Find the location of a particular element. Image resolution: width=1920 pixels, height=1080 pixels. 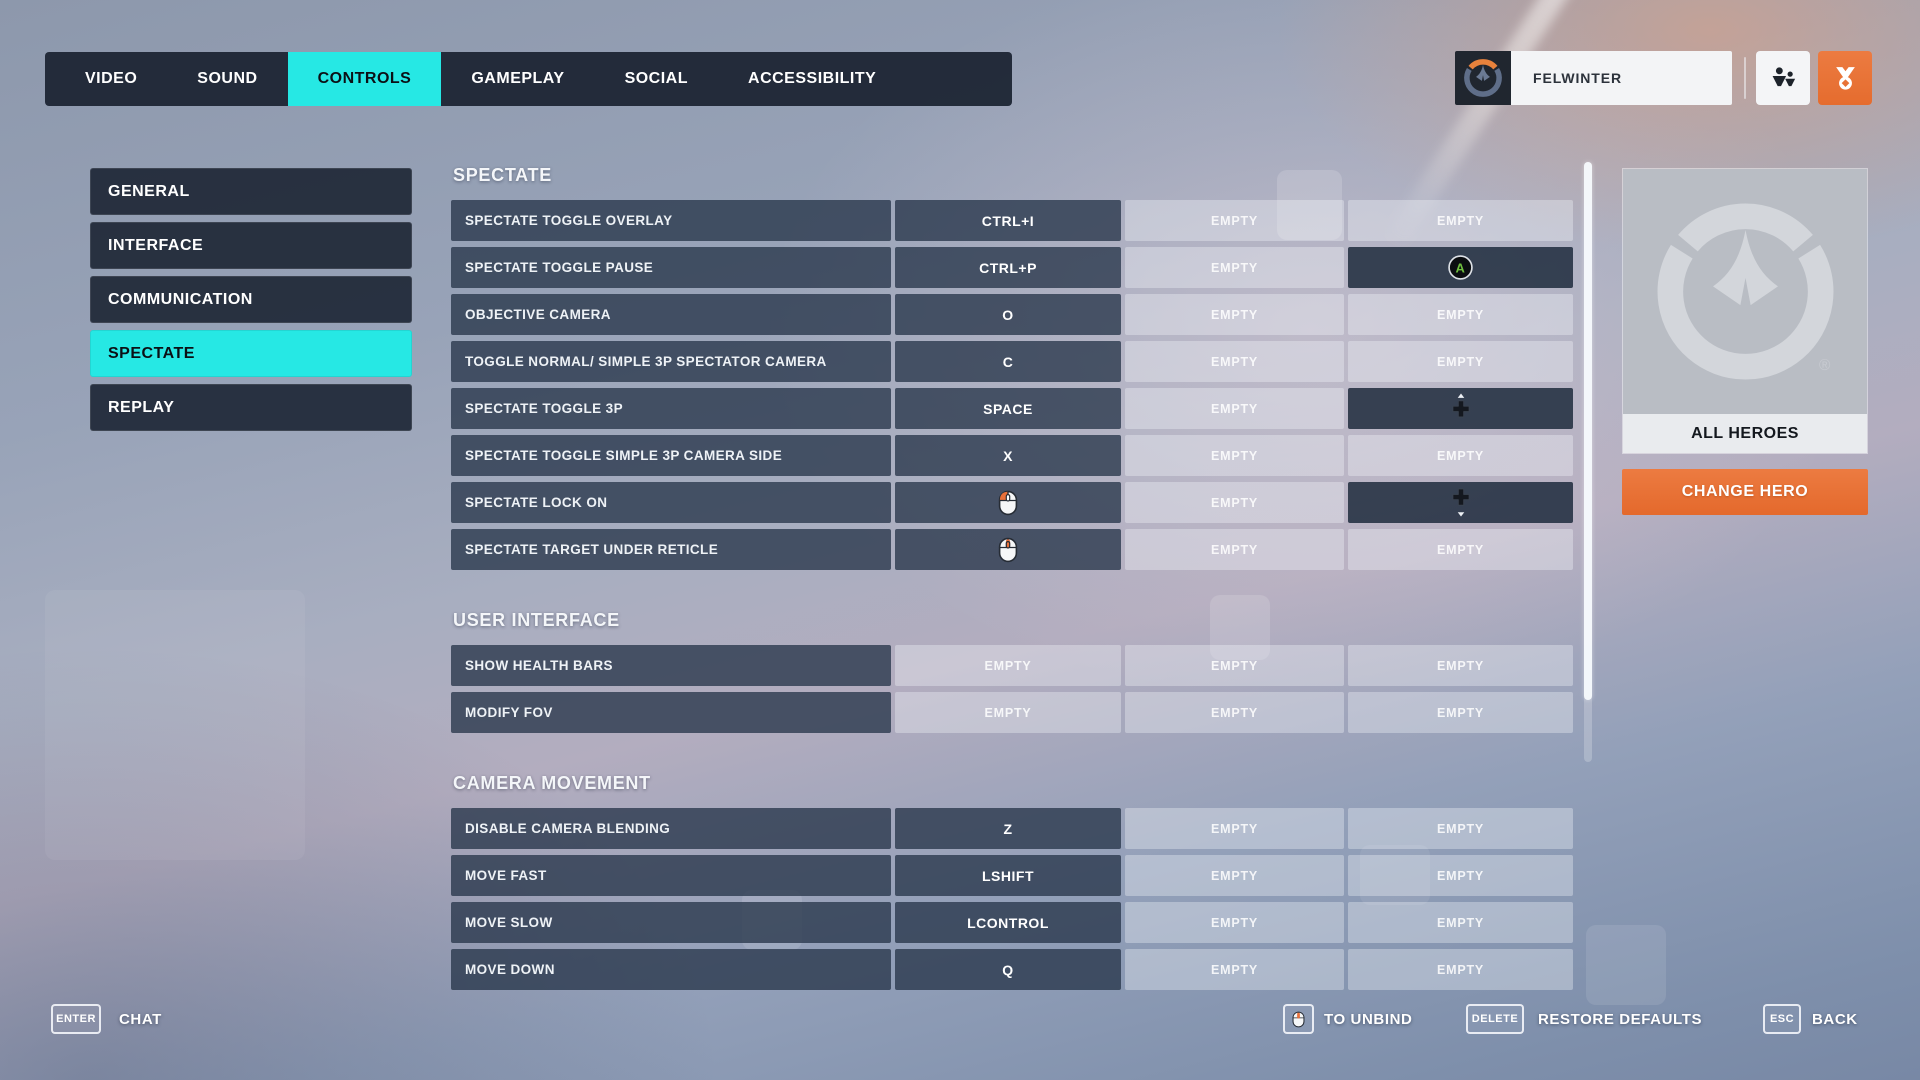

action-label: SPECTATE TOGGLE PAUSE is located at coordinates (671, 267).